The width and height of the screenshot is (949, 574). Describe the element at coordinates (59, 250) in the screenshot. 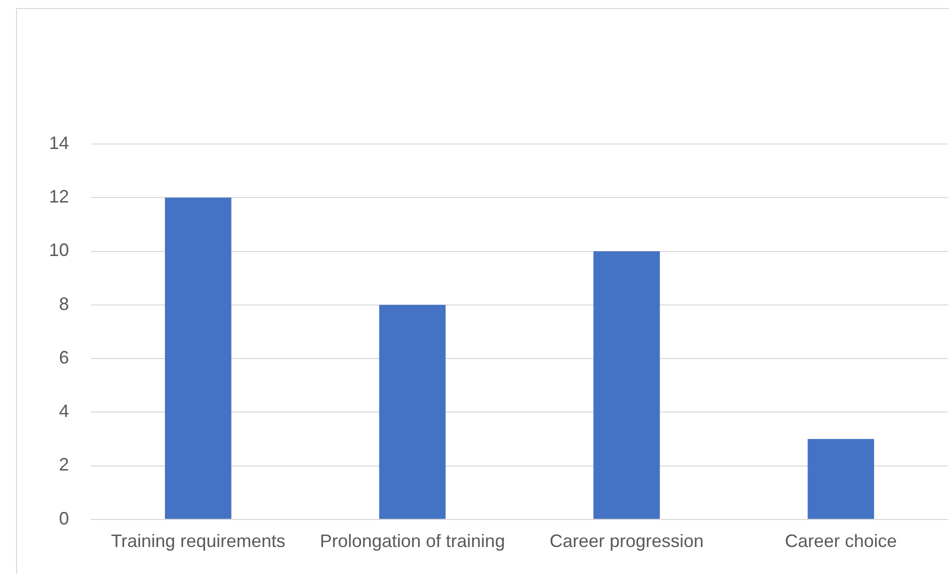

I see `y-tick-label: 10` at that location.